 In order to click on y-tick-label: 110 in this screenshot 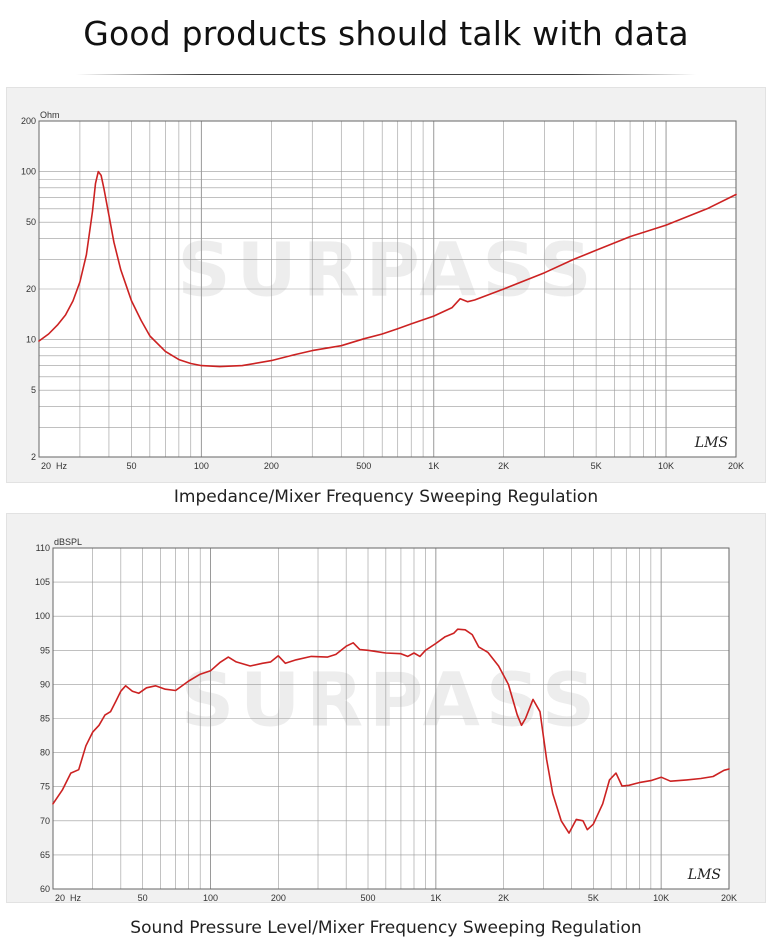, I will do `click(43, 548)`.